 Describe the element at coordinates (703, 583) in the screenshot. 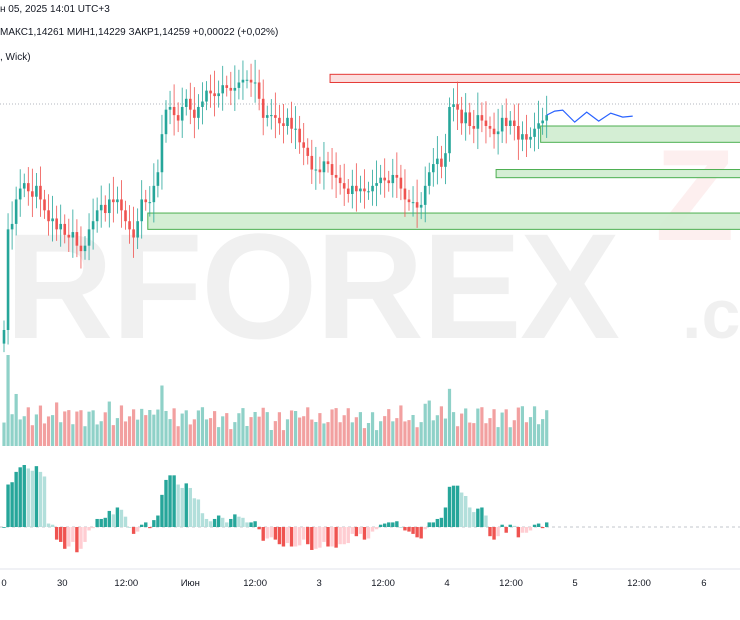

I see `x-tick-label: 6` at that location.